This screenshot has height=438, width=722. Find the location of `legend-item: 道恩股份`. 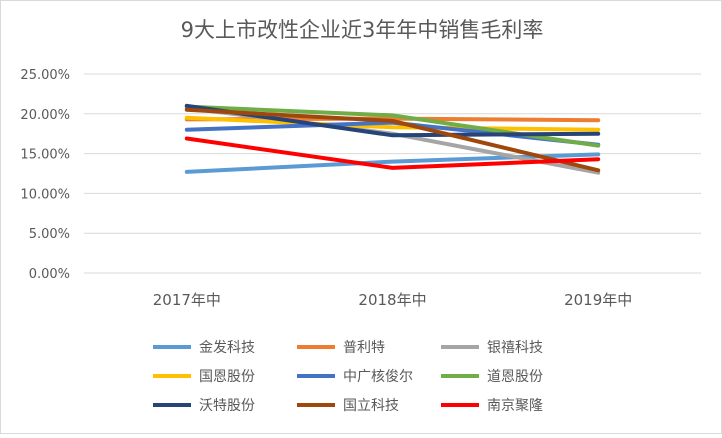

legend-item: 道恩股份 is located at coordinates (492, 377).